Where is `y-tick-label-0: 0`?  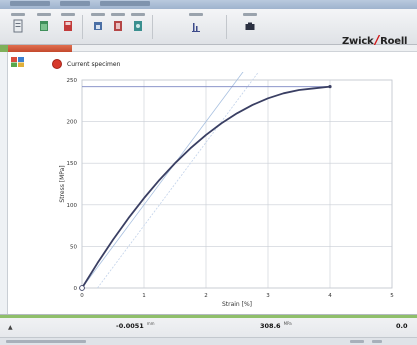
y-tick-label-0: 0 is located at coordinates (76, 289).